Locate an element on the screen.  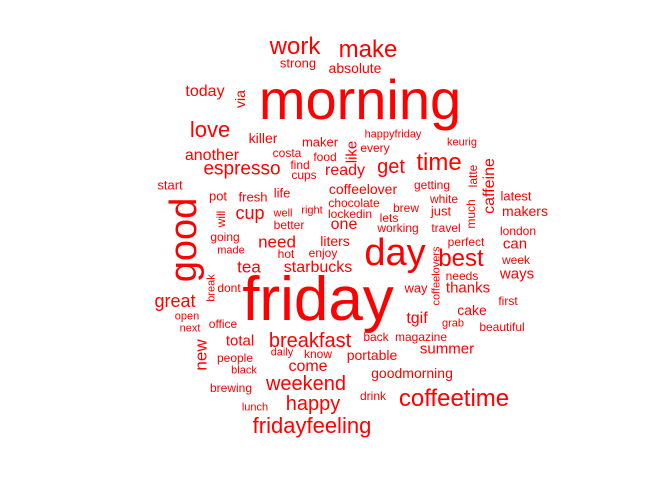
word: best is located at coordinates (461, 258).